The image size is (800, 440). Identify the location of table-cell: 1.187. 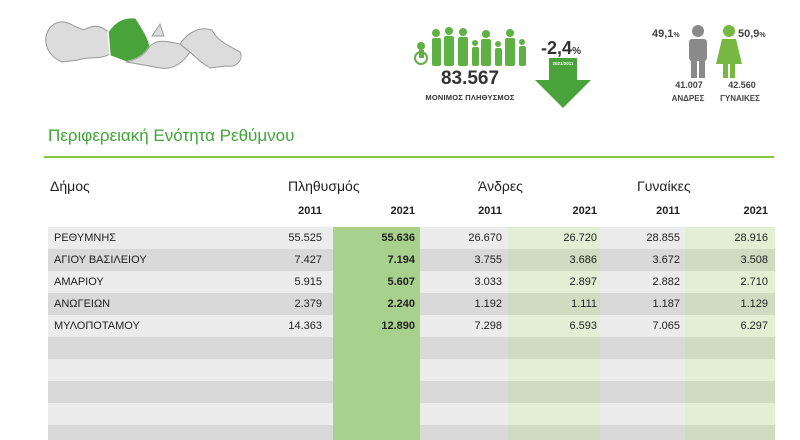
(666, 304).